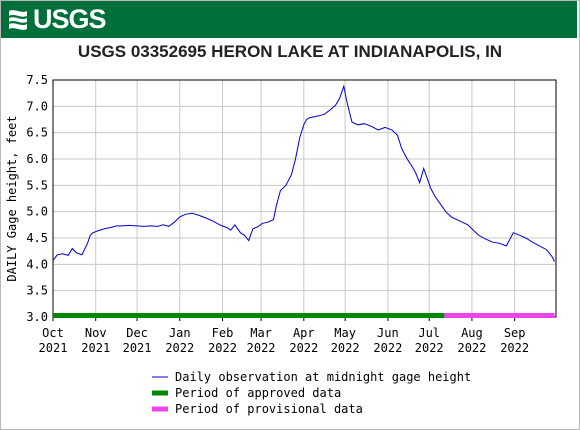  Describe the element at coordinates (12, 198) in the screenshot. I see `y-axis-label: DAILY Gage height, feet` at that location.